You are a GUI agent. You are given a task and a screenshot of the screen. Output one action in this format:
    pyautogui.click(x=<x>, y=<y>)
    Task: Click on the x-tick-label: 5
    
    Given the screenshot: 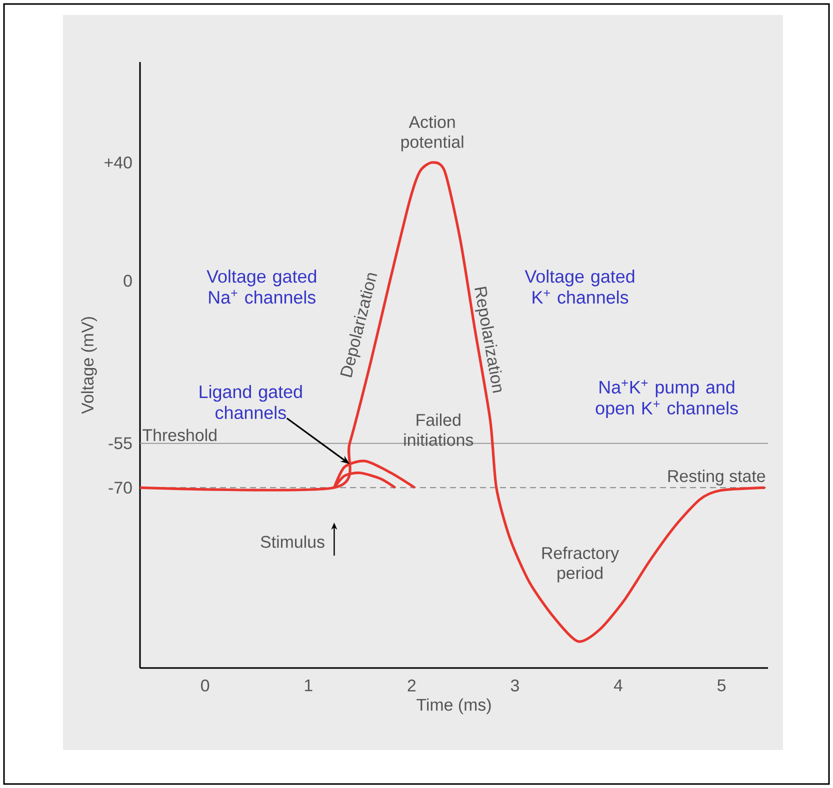 What is the action you would take?
    pyautogui.click(x=721, y=686)
    